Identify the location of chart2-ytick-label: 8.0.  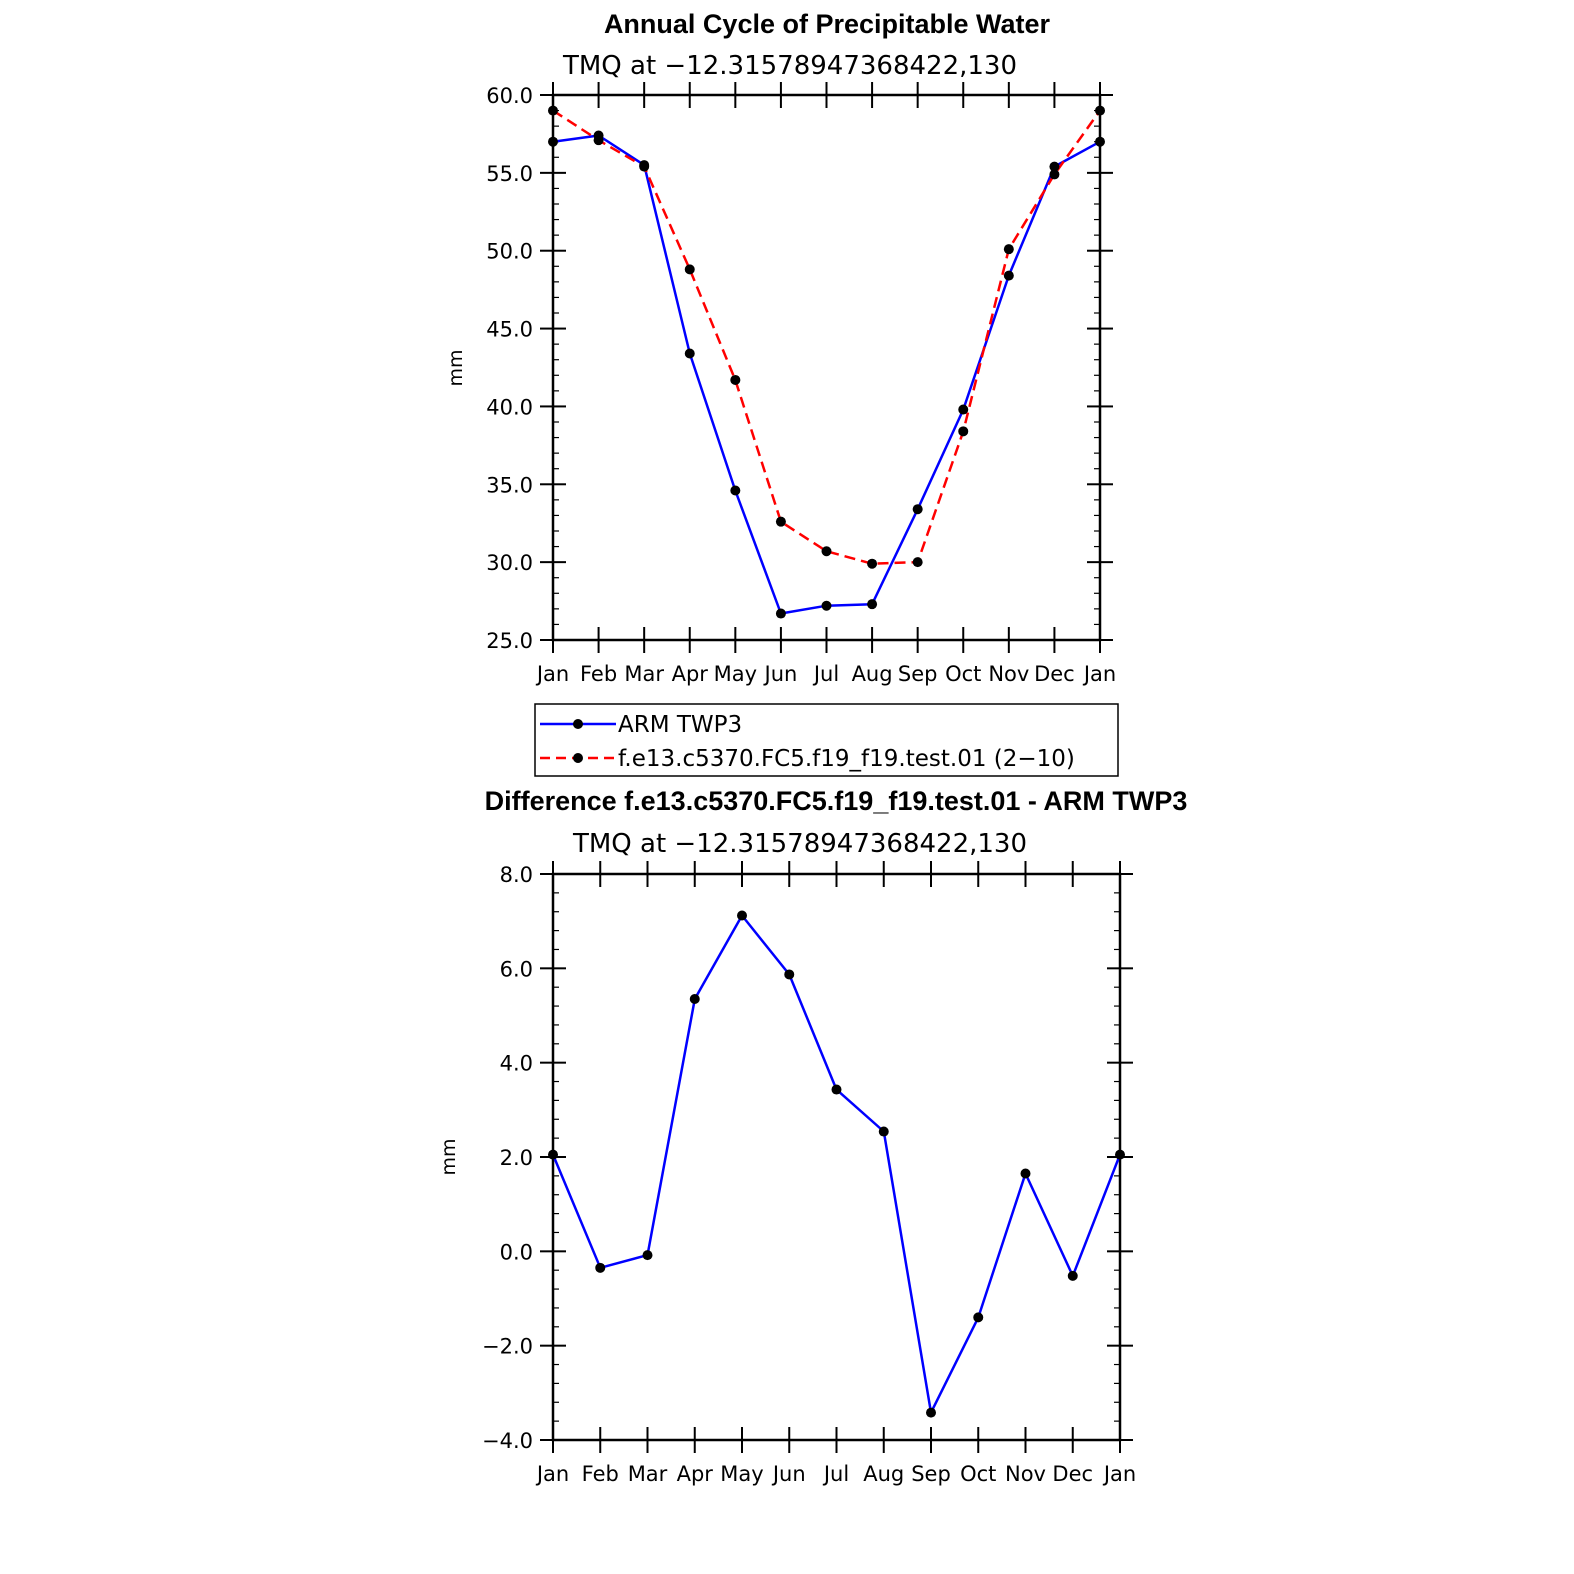
(516, 875).